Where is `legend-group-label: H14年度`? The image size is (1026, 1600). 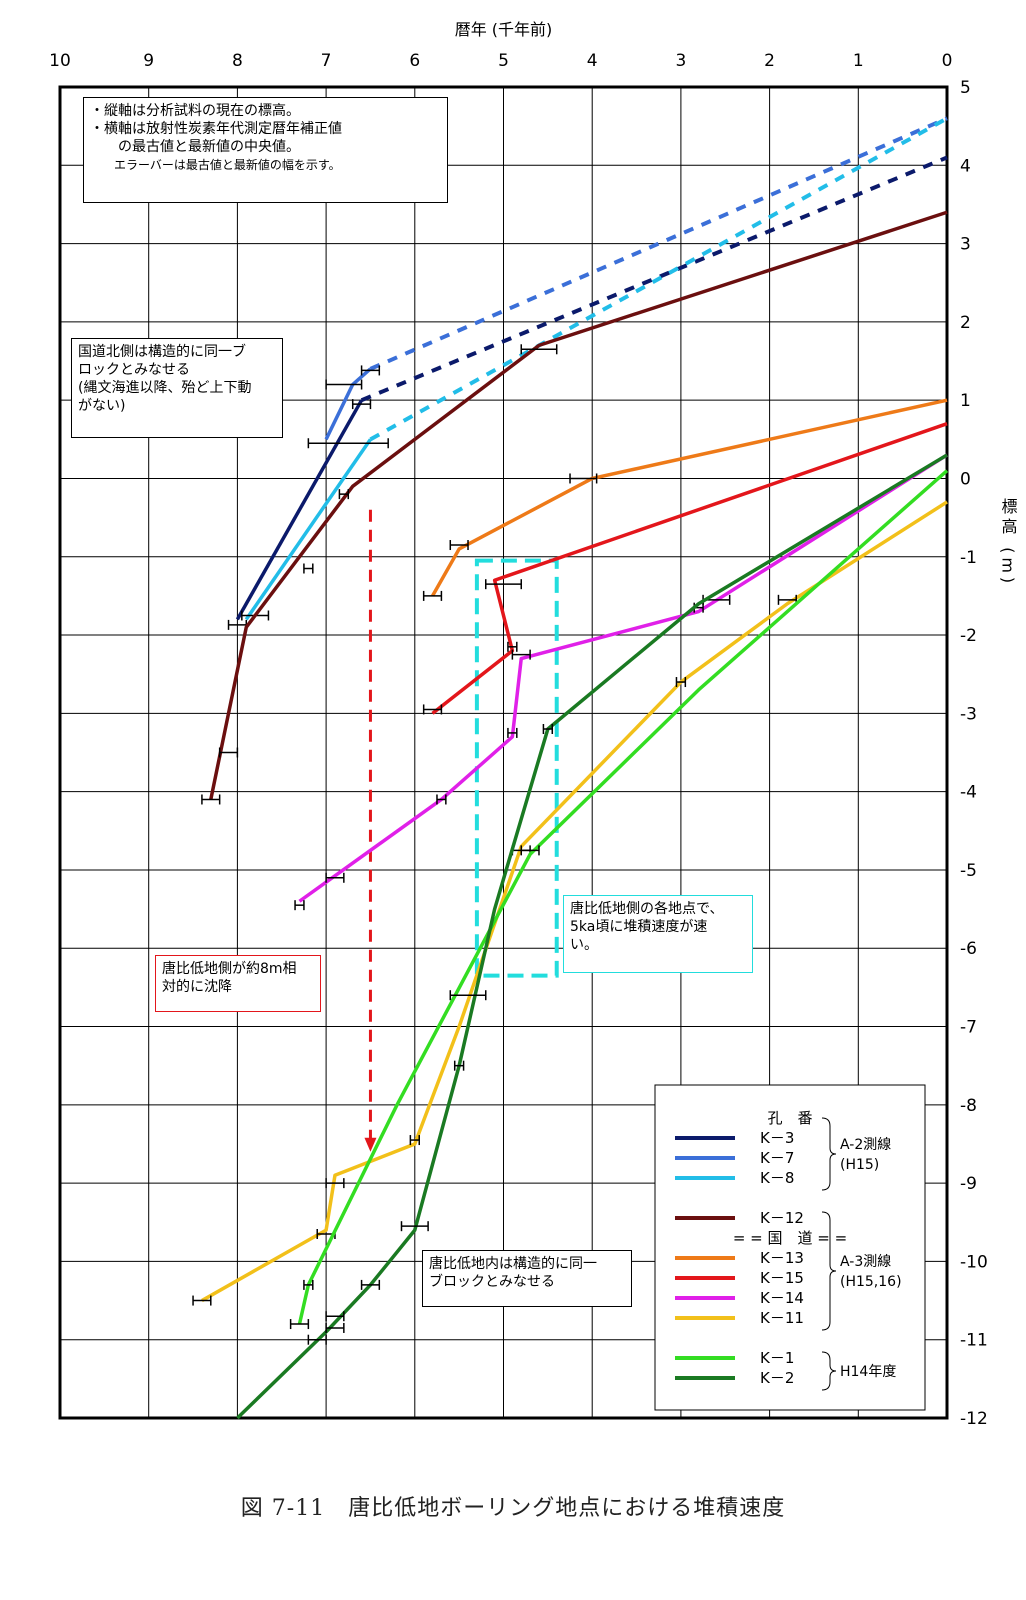
legend-group-label: H14年度 is located at coordinates (868, 1372).